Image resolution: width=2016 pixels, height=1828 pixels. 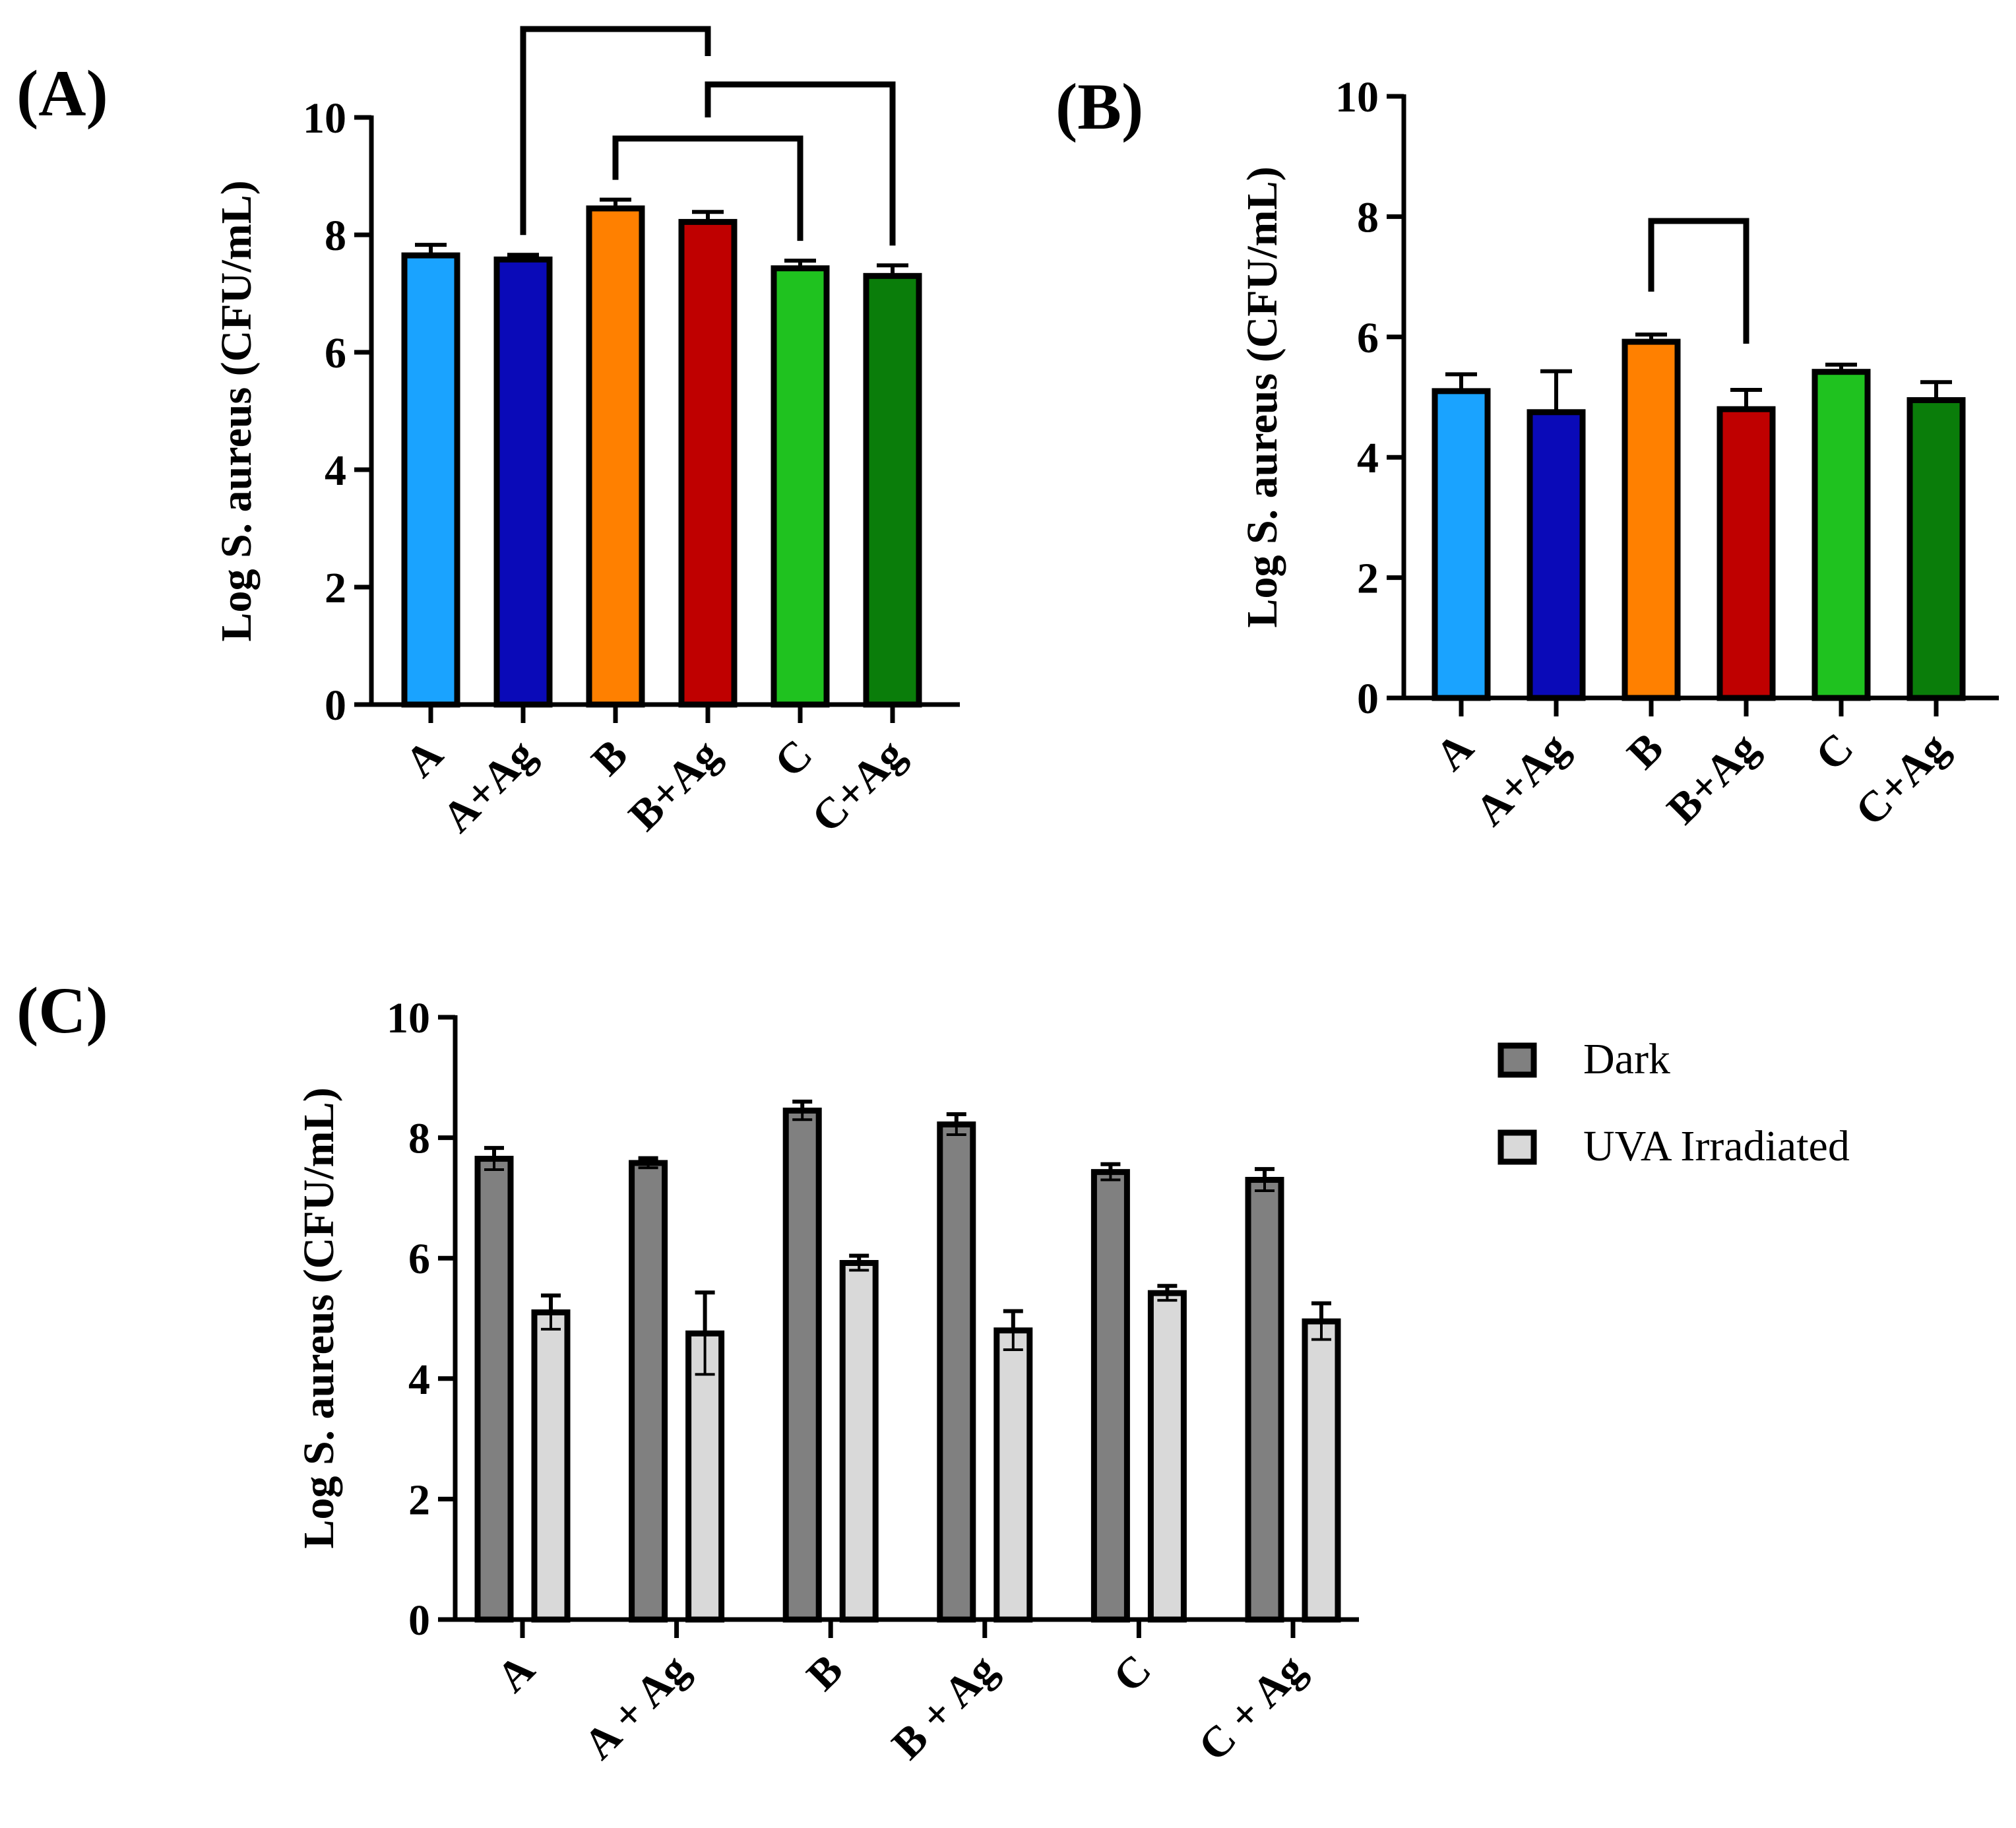 What do you see at coordinates (62, 1010) in the screenshot?
I see `panel-label-c: (C)` at bounding box center [62, 1010].